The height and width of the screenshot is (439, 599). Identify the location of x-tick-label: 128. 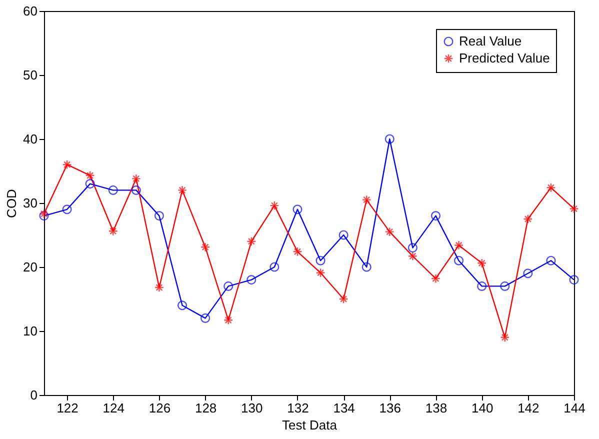
(205, 408).